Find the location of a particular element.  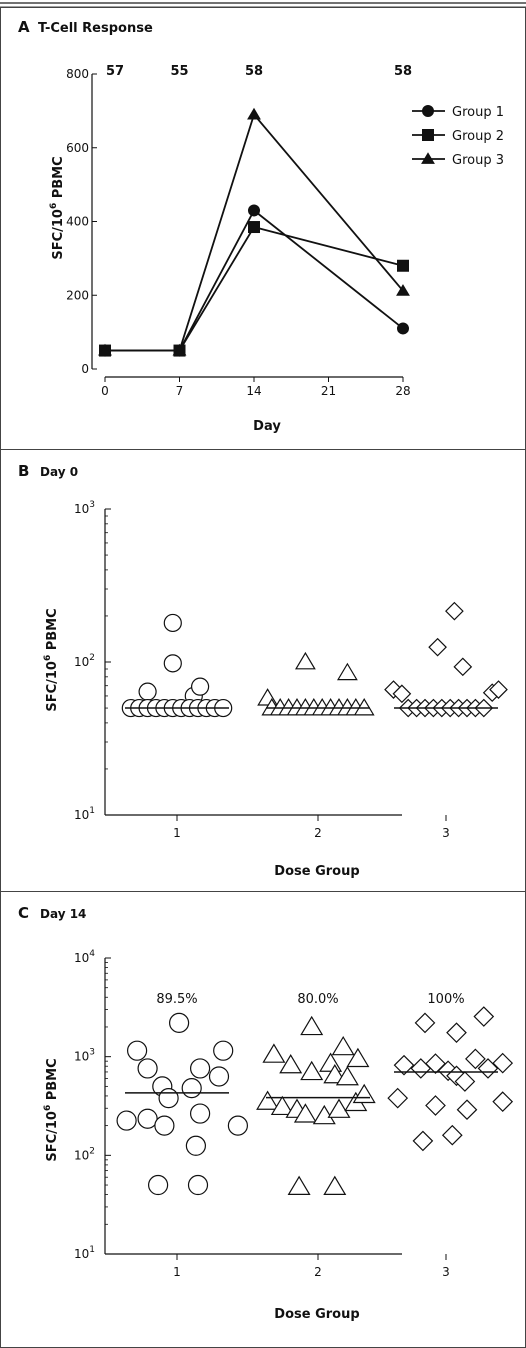

percent-annotation: 89.5% is located at coordinates (176, 999).